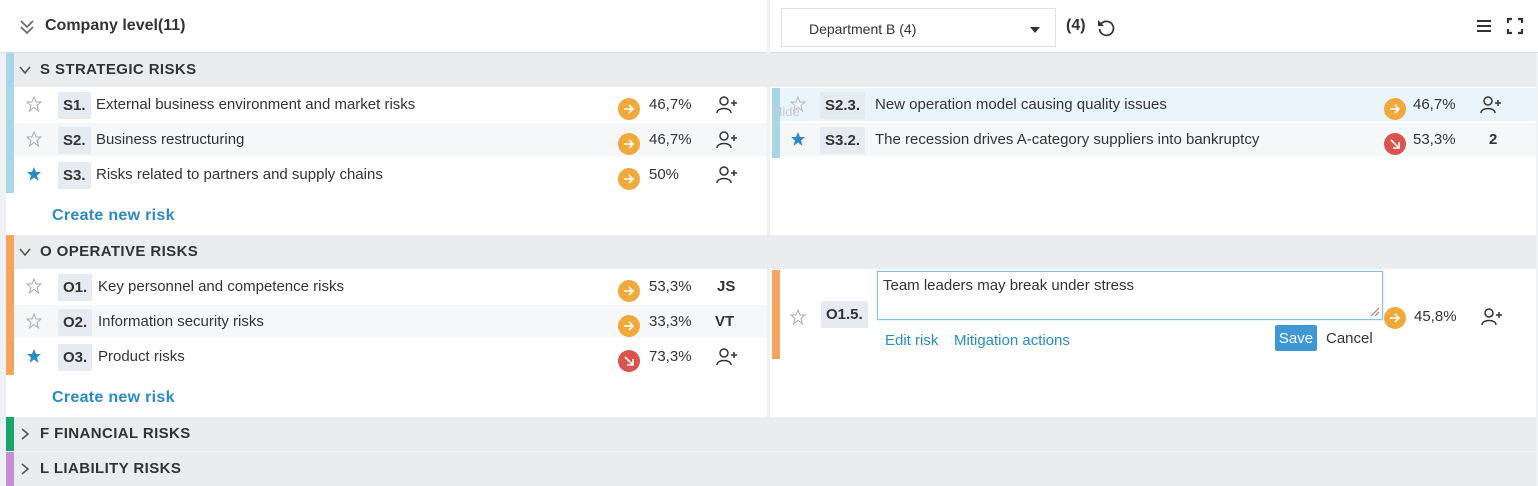  I want to click on section-header-strategic: S STRATEGIC RISKS, so click(771, 70).